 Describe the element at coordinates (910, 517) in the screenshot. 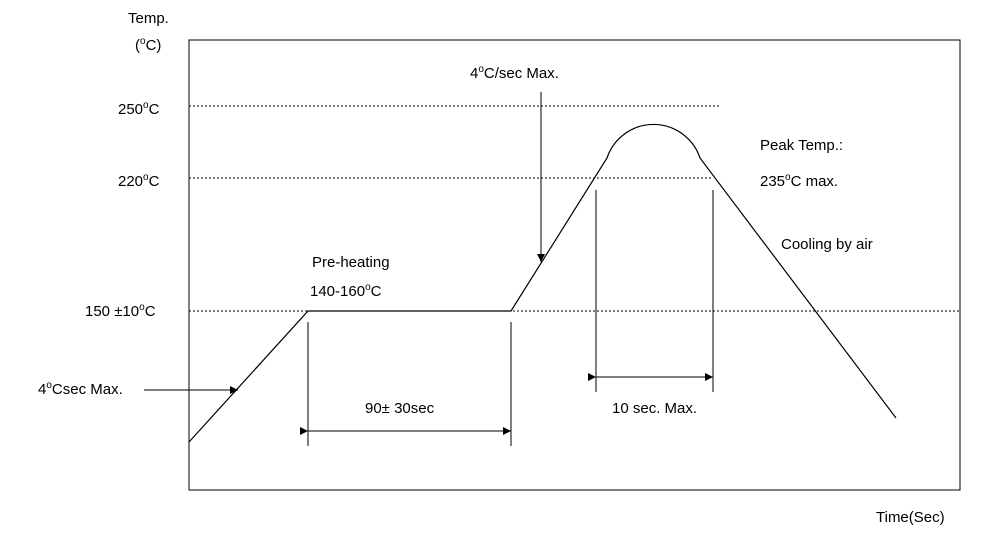

I see `x-axis-title: Time(Sec)` at that location.